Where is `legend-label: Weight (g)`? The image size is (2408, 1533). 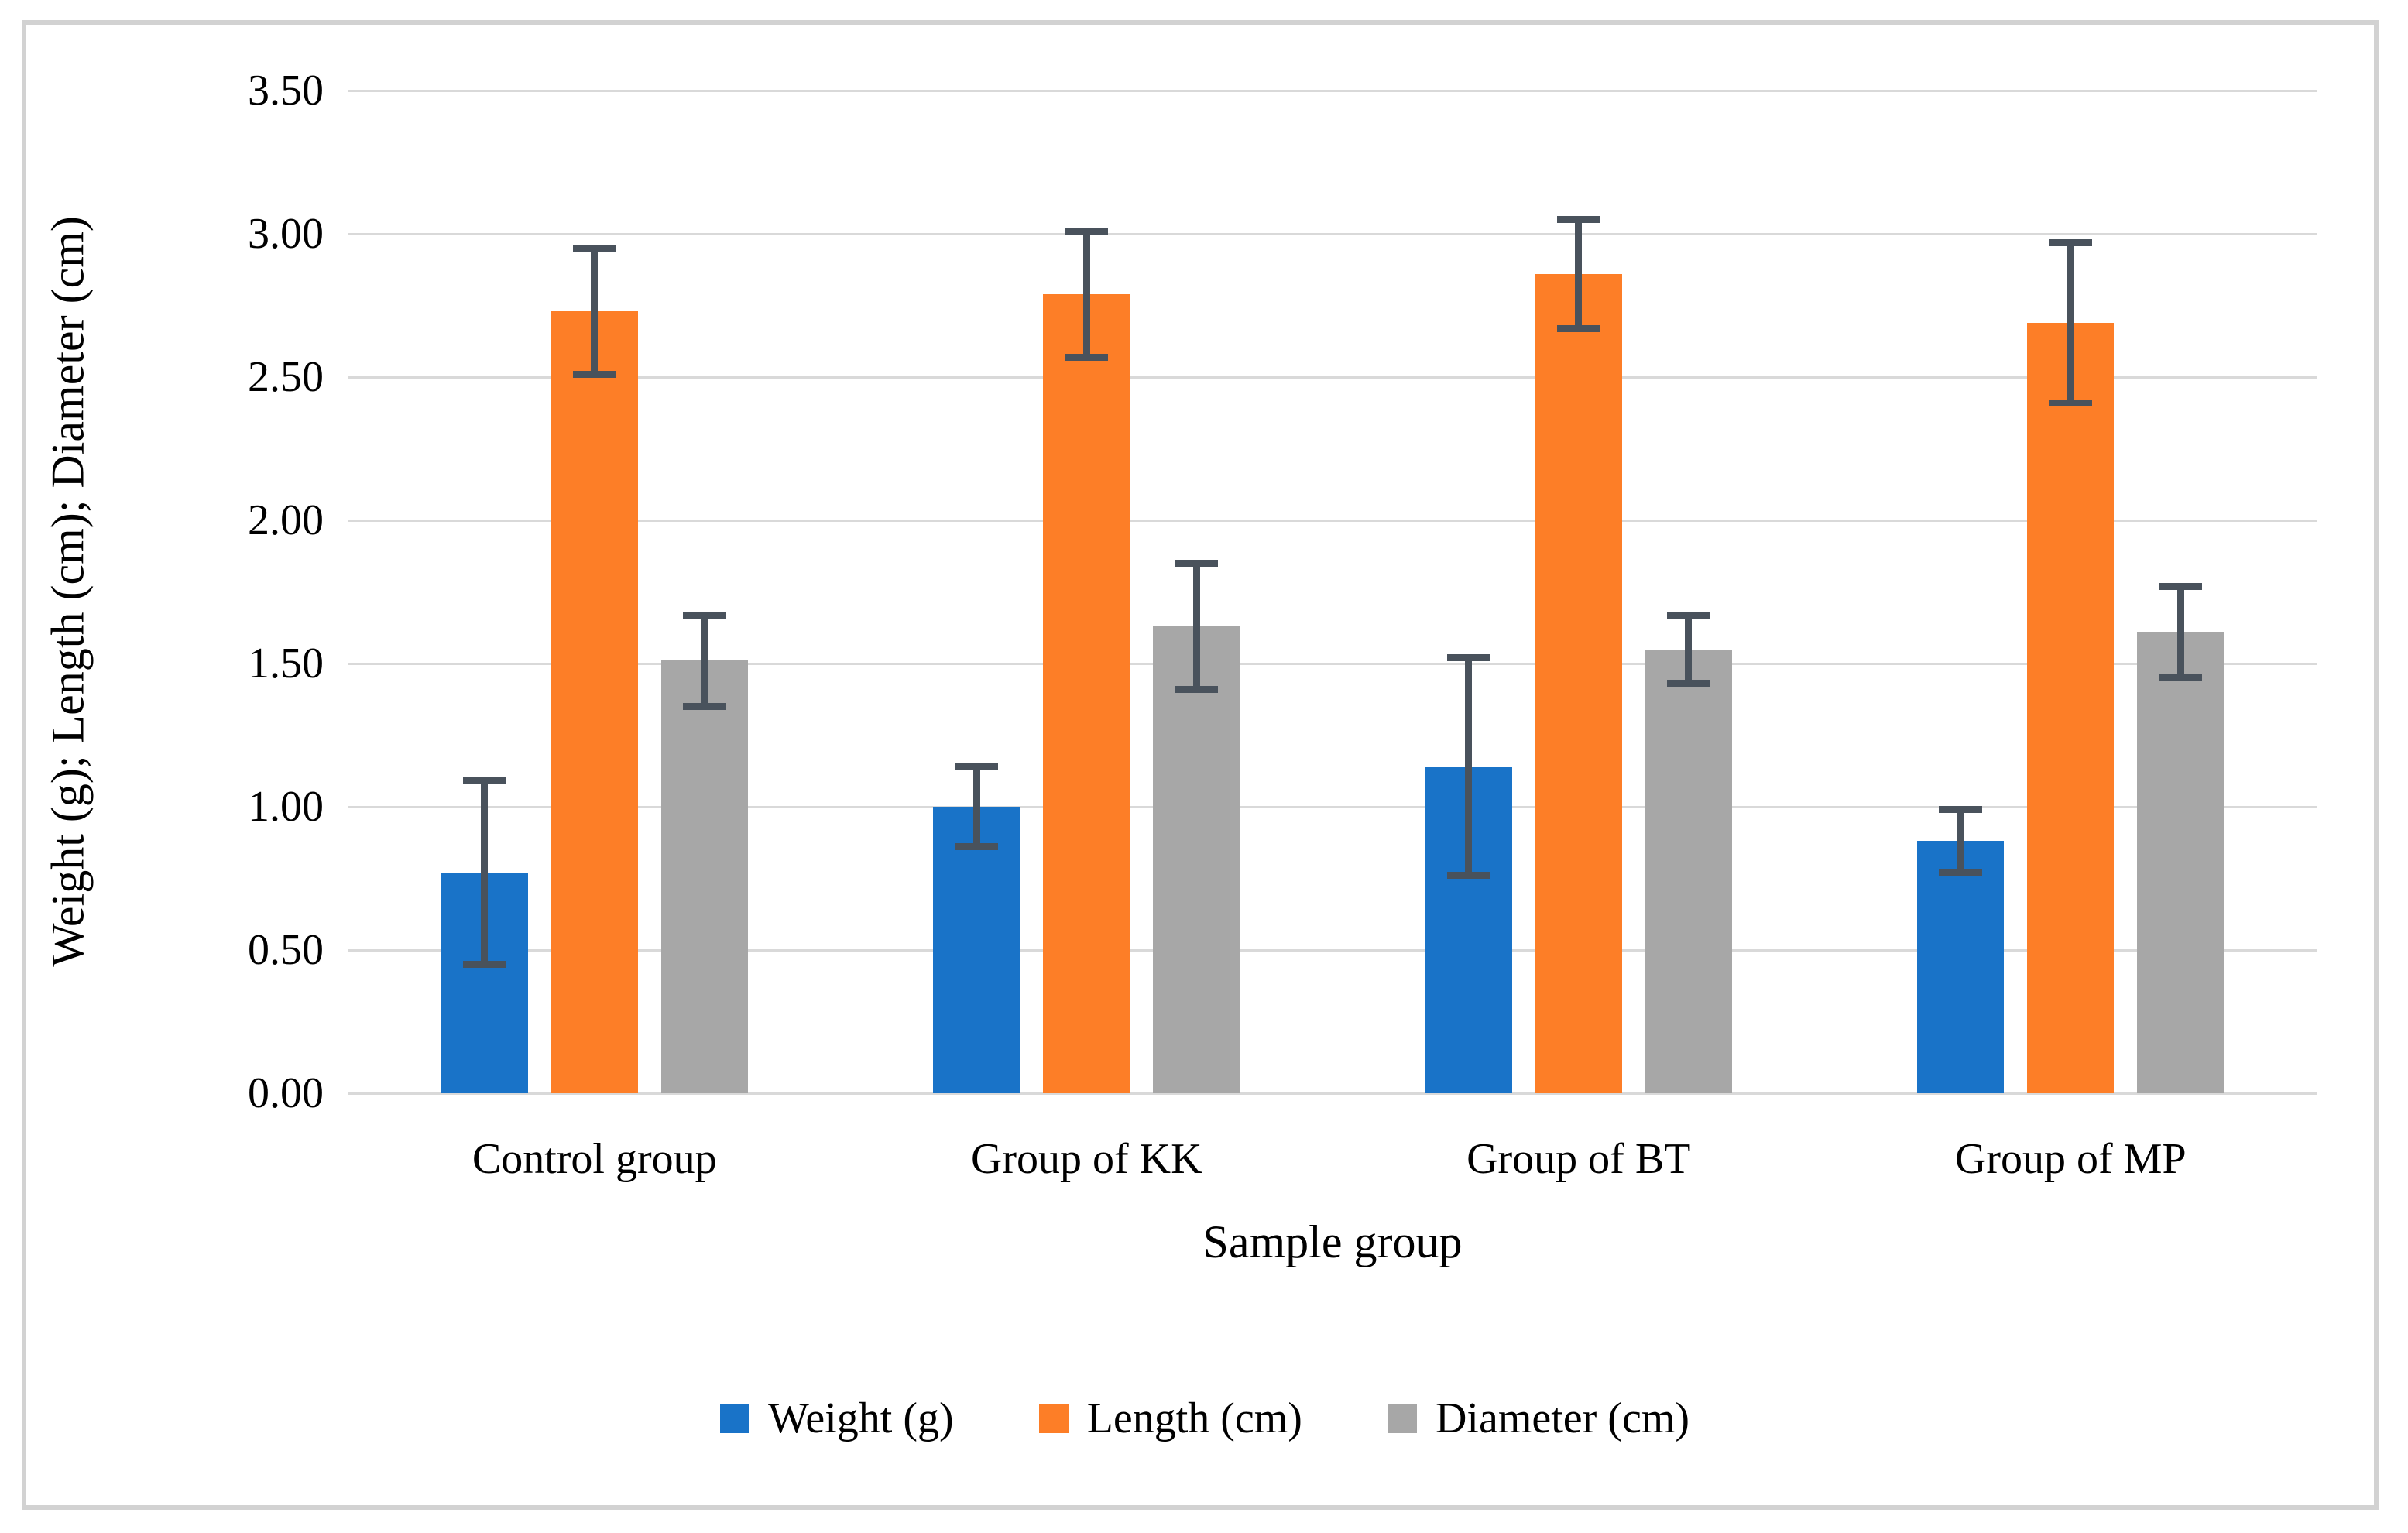 legend-label: Weight (g) is located at coordinates (860, 1418).